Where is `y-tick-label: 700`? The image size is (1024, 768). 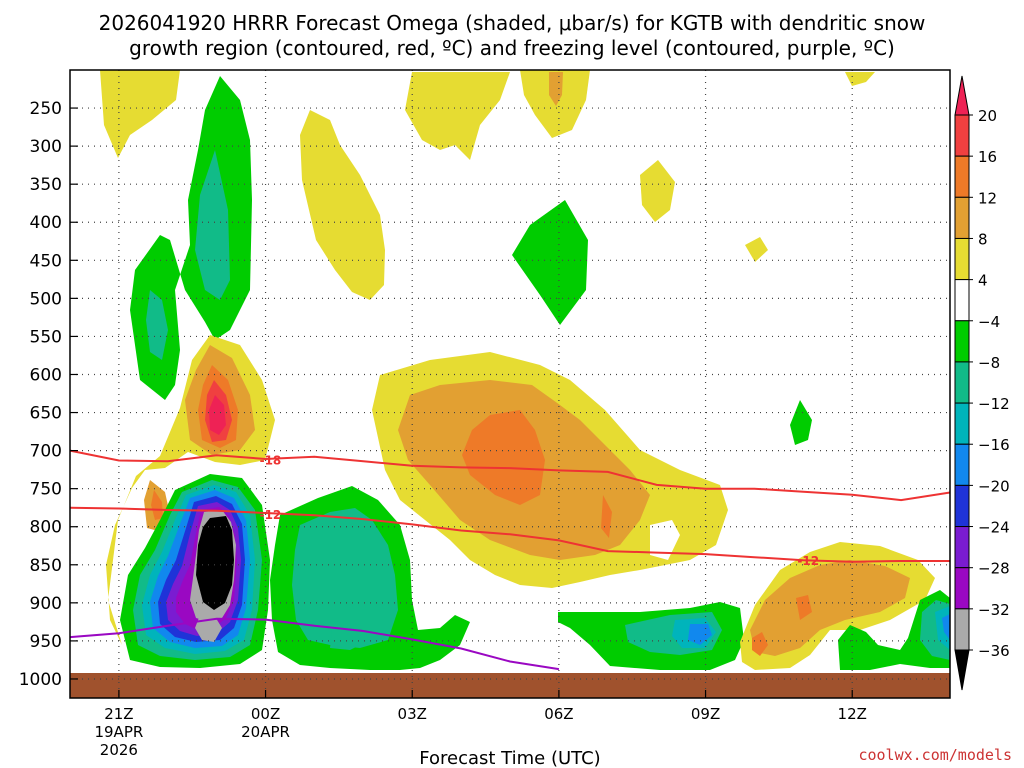 y-tick-label: 700 is located at coordinates (46, 452).